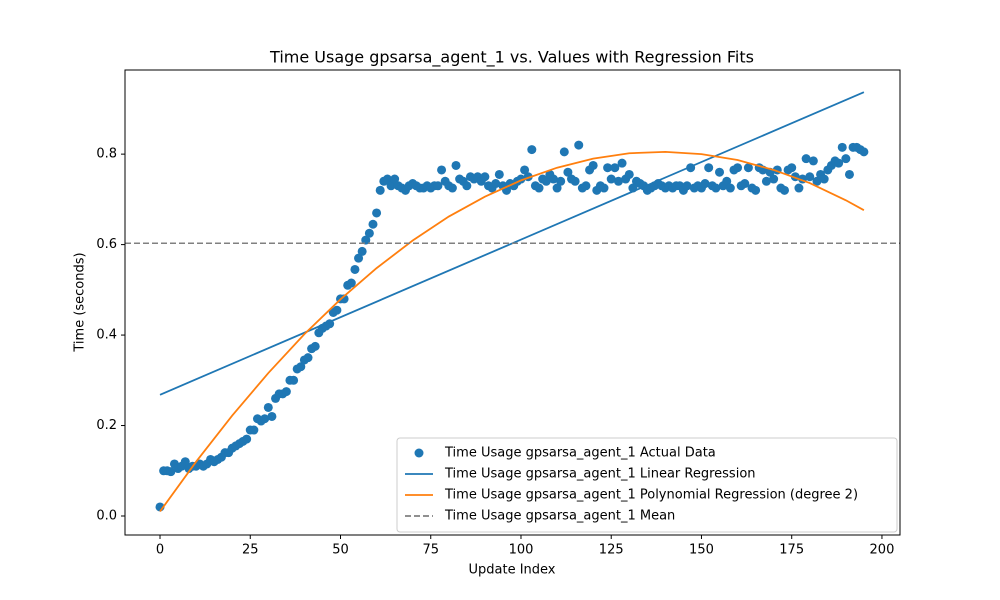  Describe the element at coordinates (511, 570) in the screenshot. I see `x-axis-label: Update Index` at that location.